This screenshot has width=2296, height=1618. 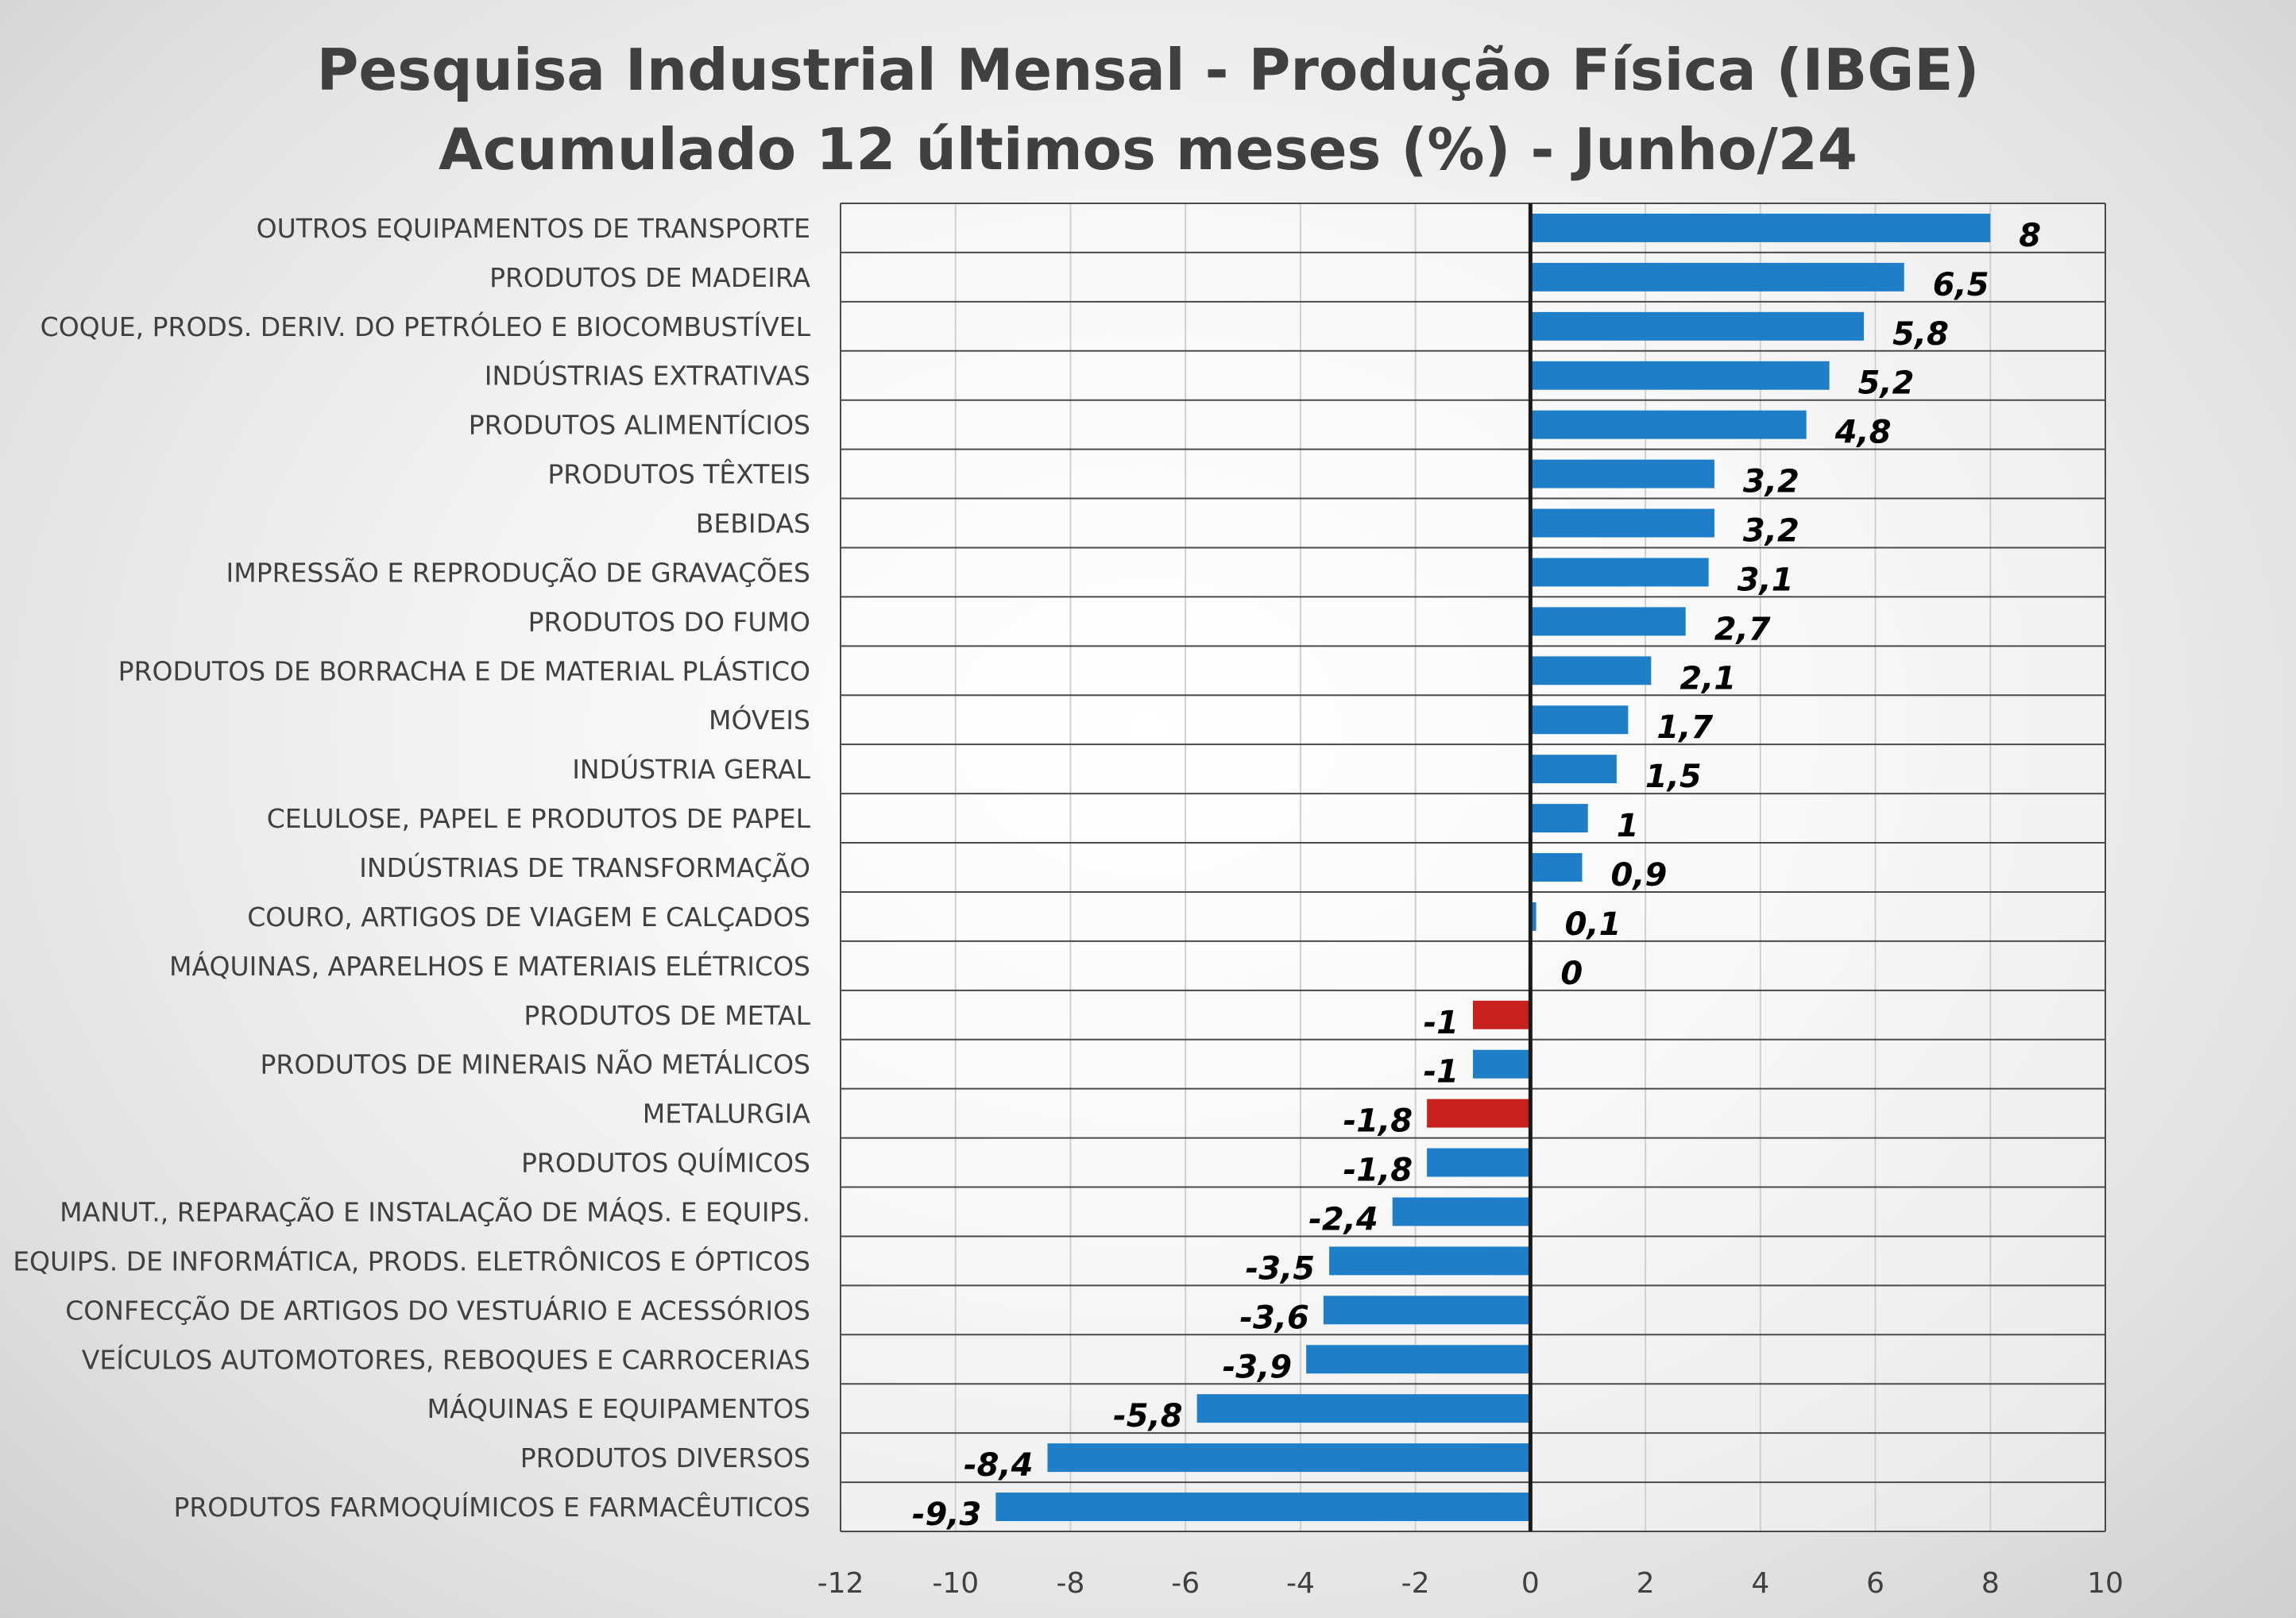 I want to click on data-label: 6,5, so click(x=1961, y=285).